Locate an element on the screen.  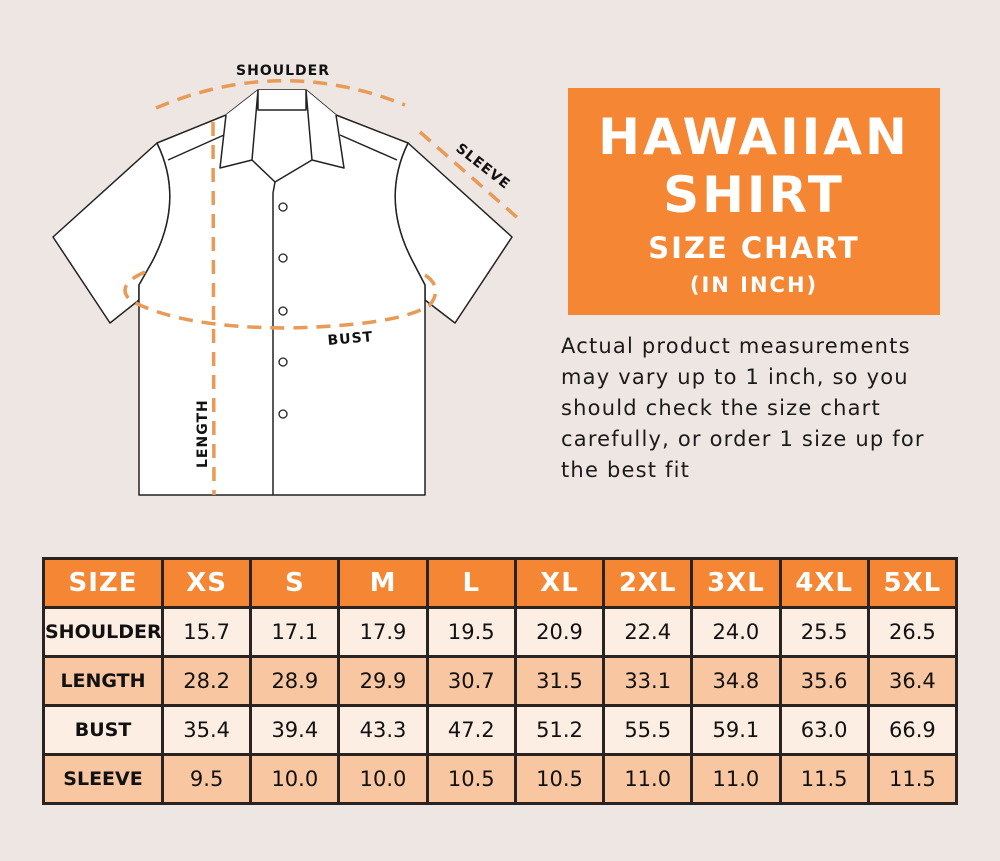
table-cell: 35.6 is located at coordinates (824, 681).